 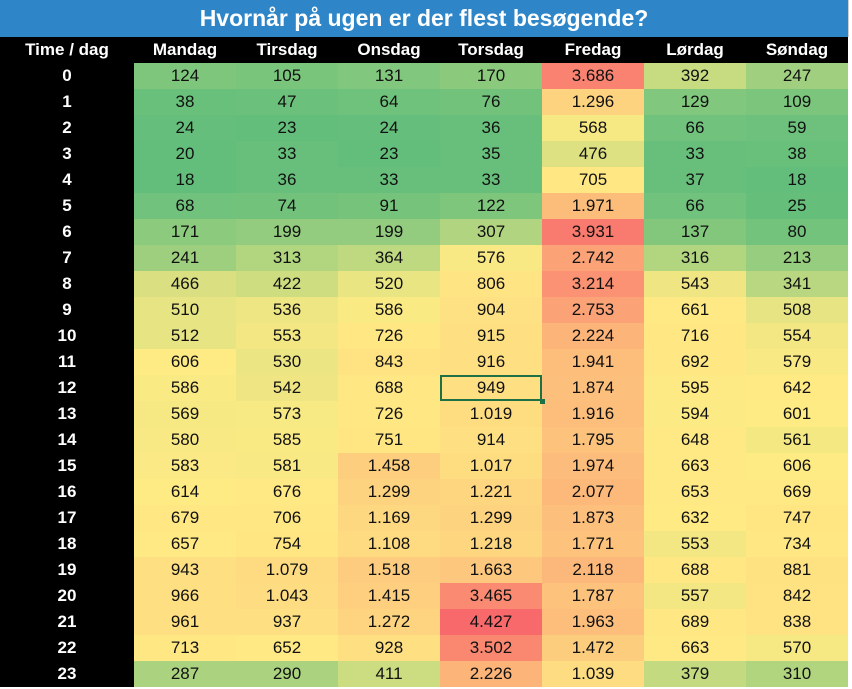 I want to click on value-cell: 943, so click(x=185, y=570).